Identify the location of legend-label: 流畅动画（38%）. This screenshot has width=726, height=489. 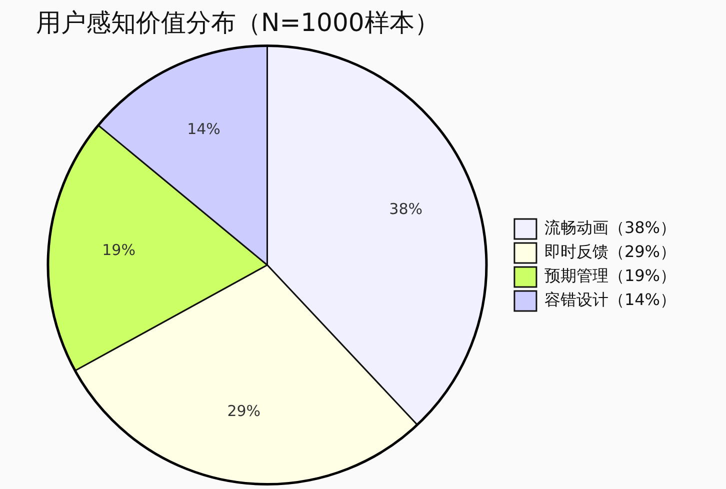
(610, 228).